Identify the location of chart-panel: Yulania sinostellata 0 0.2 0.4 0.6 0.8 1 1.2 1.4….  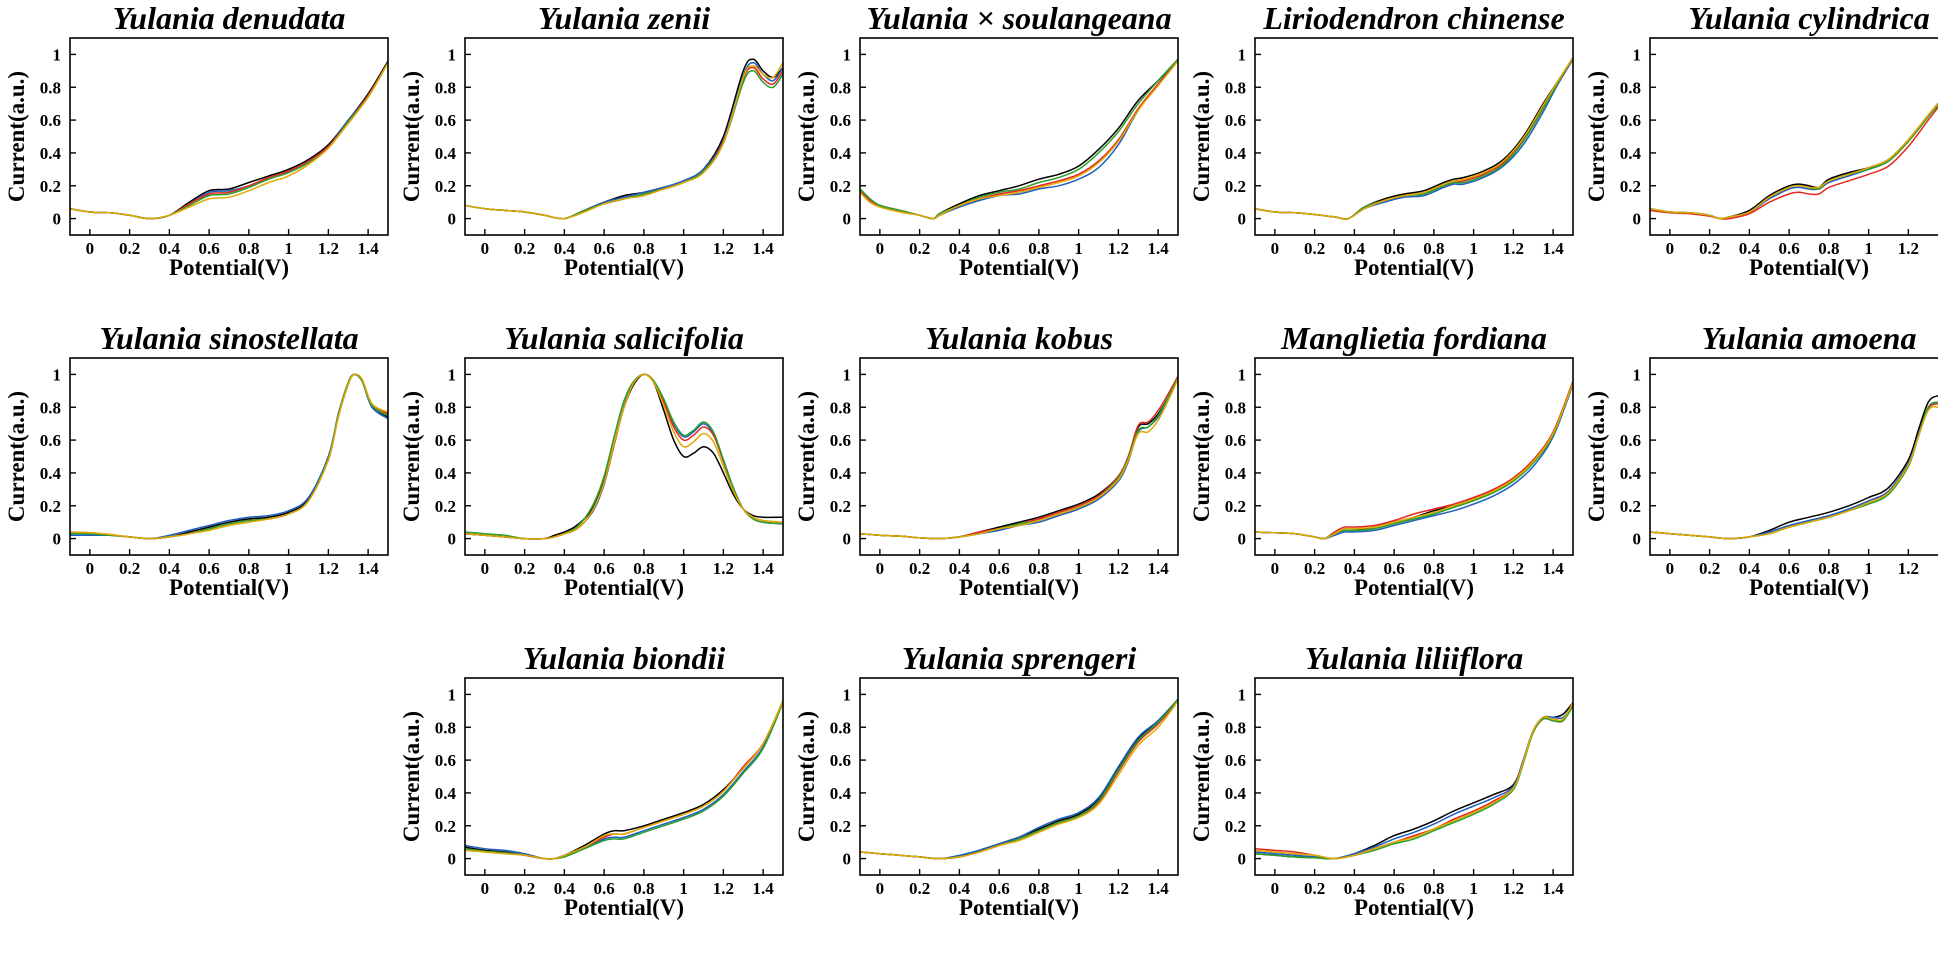
(196, 460).